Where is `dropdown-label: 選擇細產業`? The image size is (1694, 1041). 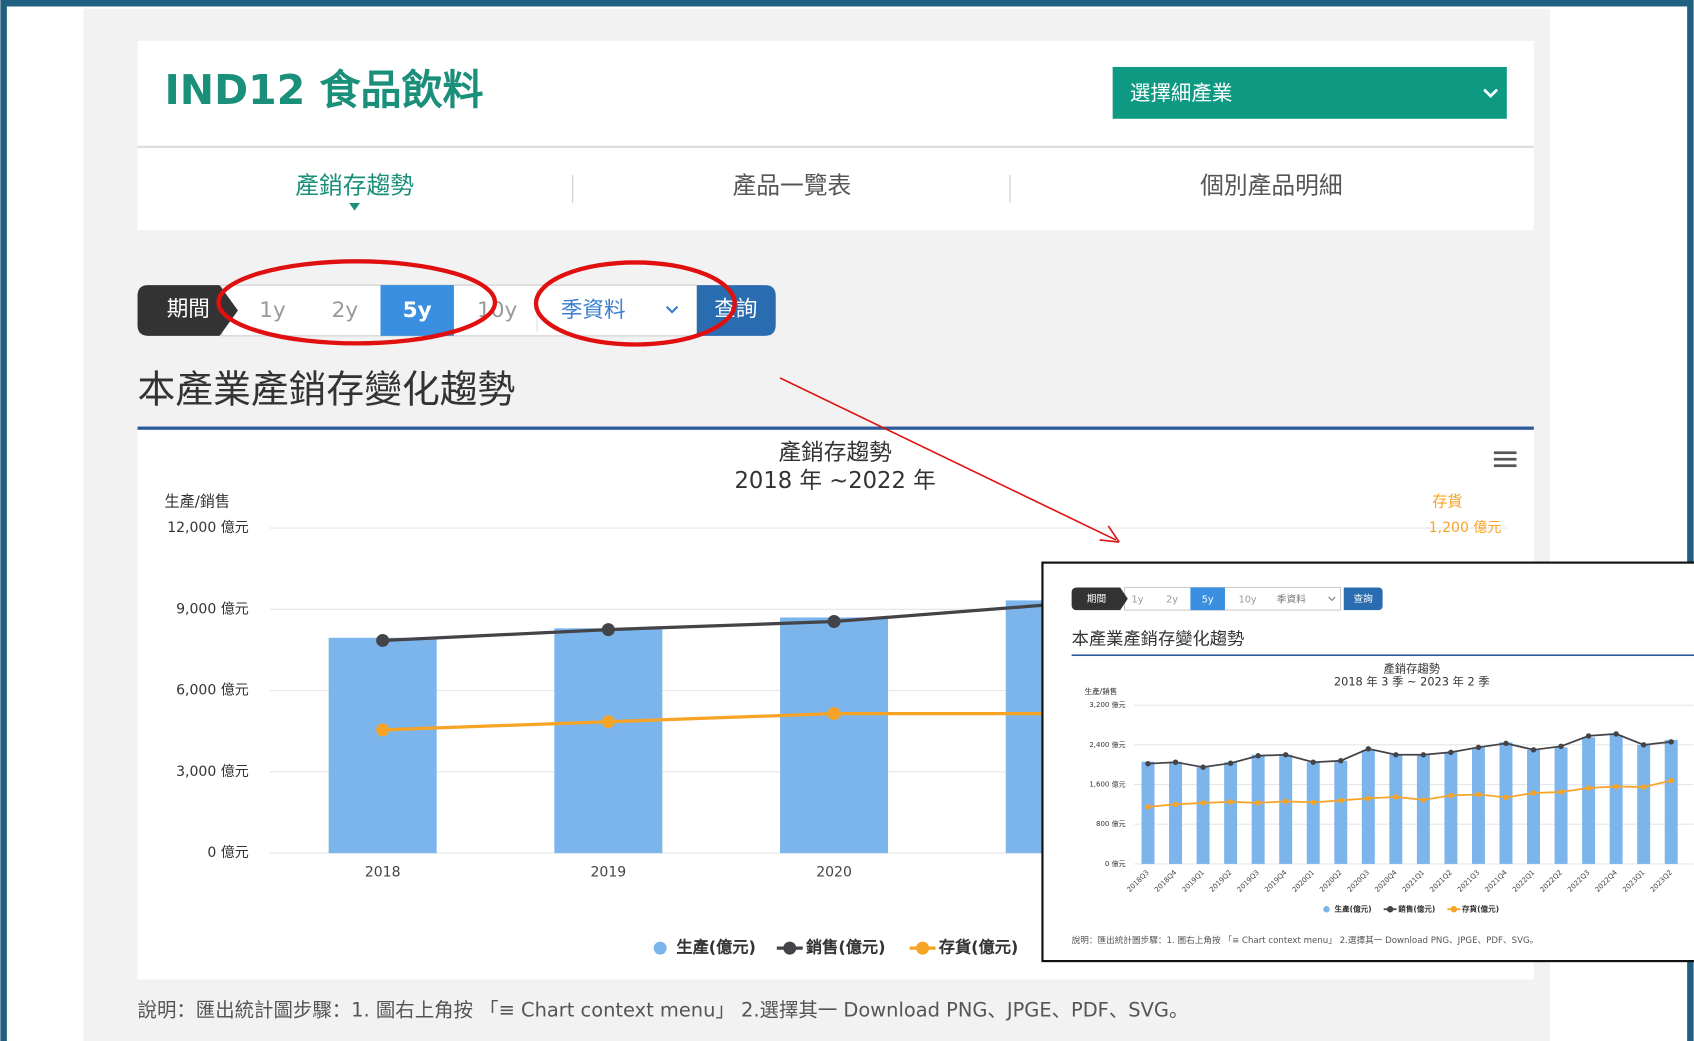 dropdown-label: 選擇細產業 is located at coordinates (1181, 93).